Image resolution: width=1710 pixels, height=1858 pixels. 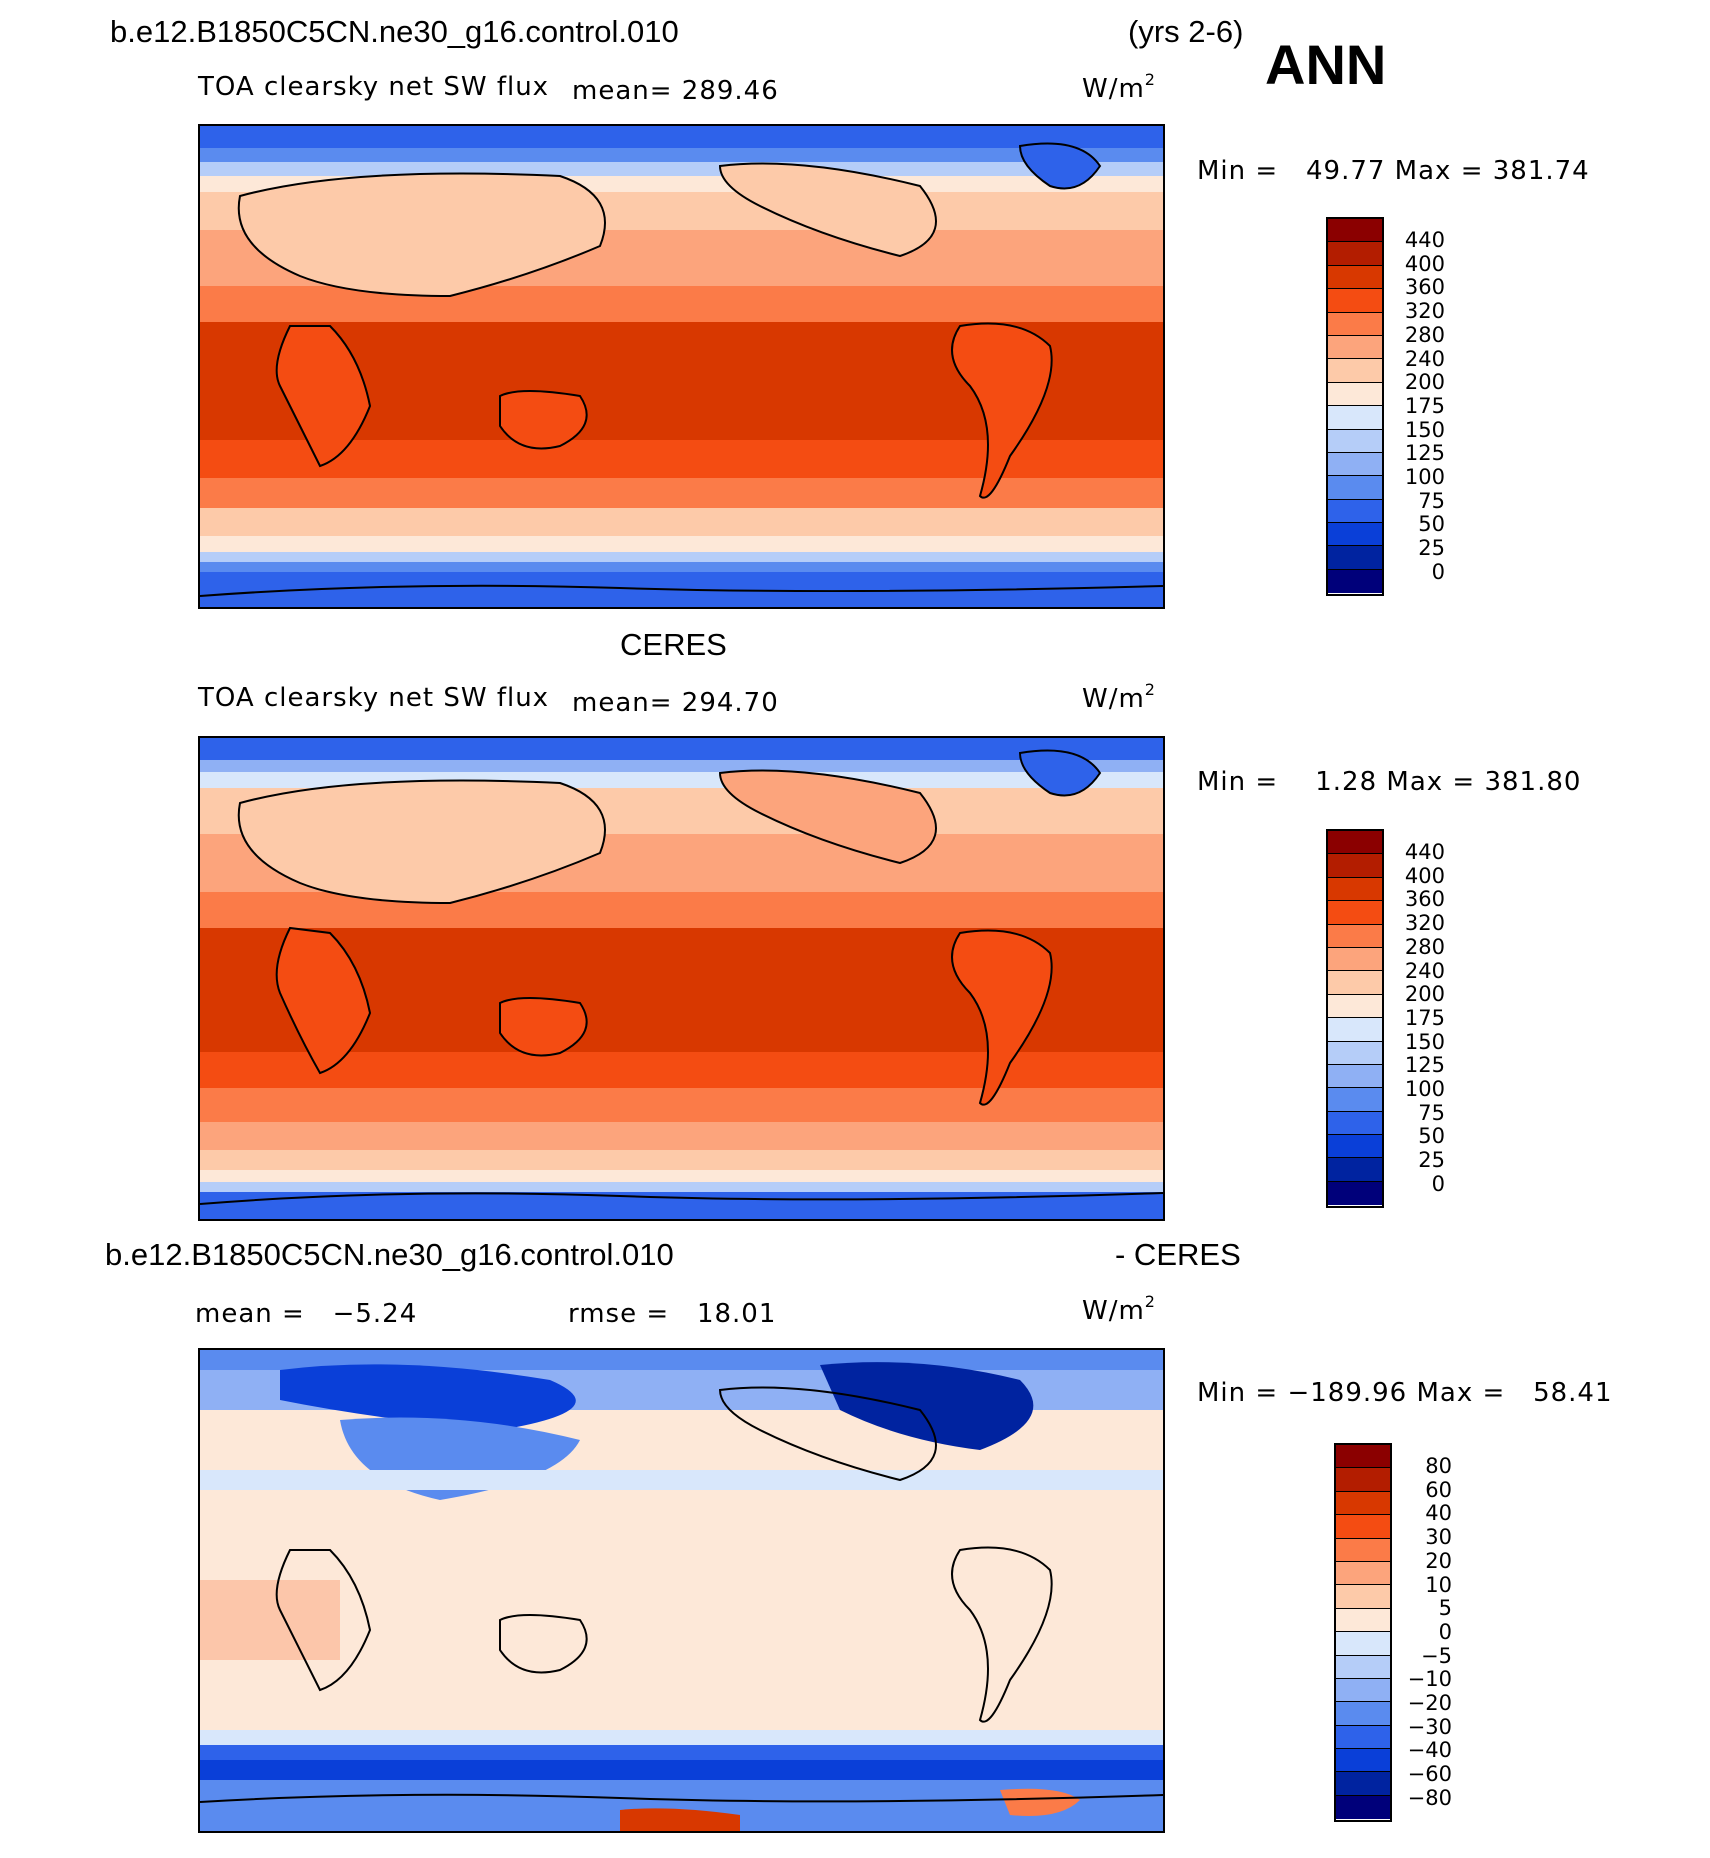 I want to click on colorbar-label: −60, so click(x=1429, y=1774).